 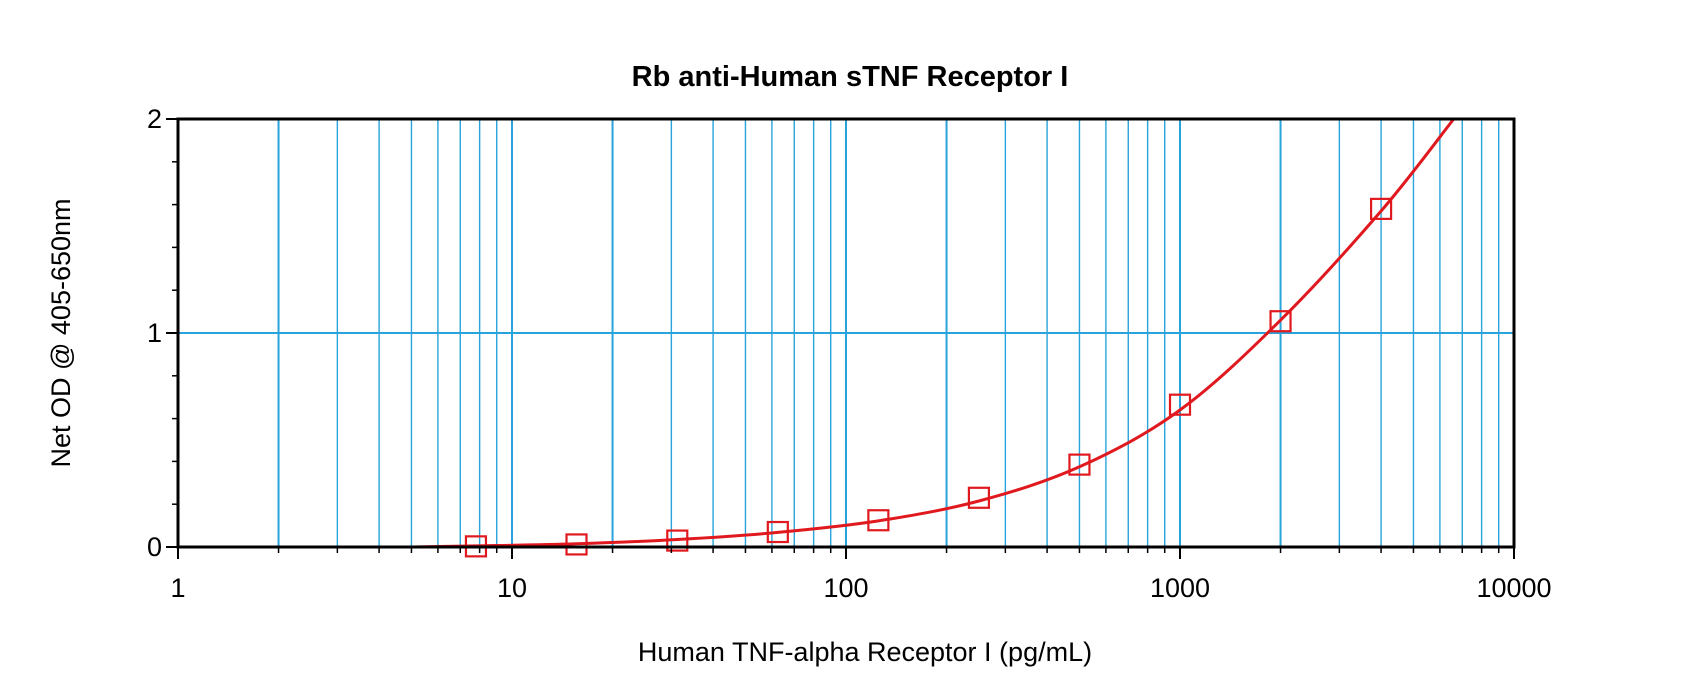 I want to click on x-axis-label: Human TNF-alpha Receptor I (pg/mL), so click(x=865, y=652).